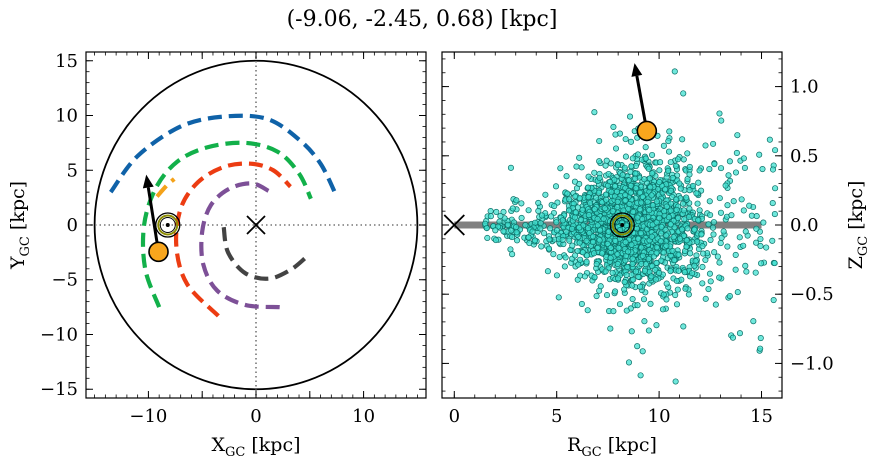  I want to click on sun-dot, so click(167, 225).